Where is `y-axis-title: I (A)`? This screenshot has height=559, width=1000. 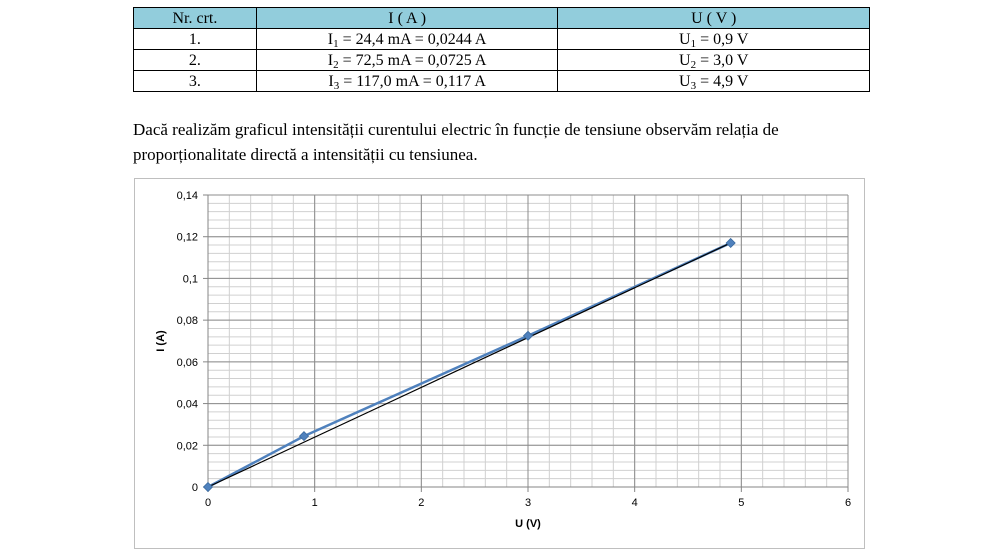
y-axis-title: I (A) is located at coordinates (161, 341).